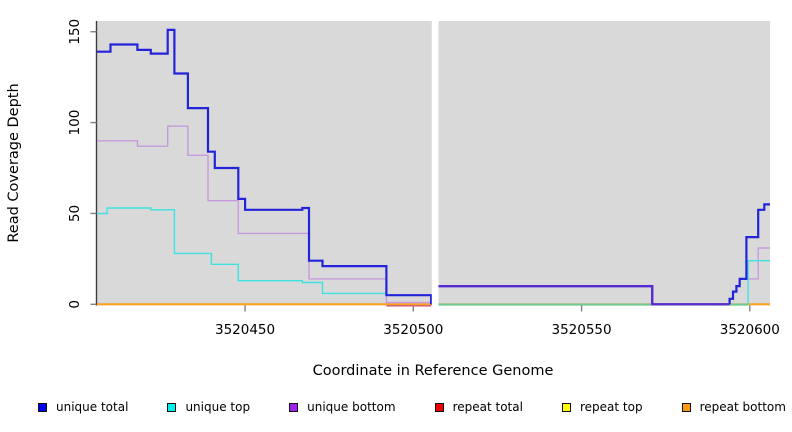 This screenshot has width=792, height=432. I want to click on legend-item-unique-total: unique total, so click(83, 407).